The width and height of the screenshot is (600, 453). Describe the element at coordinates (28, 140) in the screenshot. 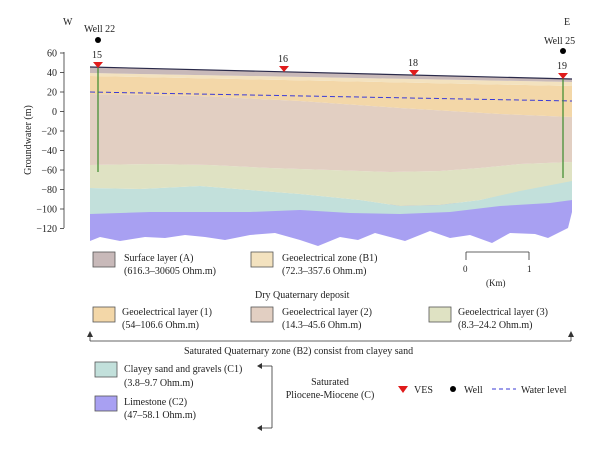

I see `y-axis-label: Groundwater (m)` at that location.